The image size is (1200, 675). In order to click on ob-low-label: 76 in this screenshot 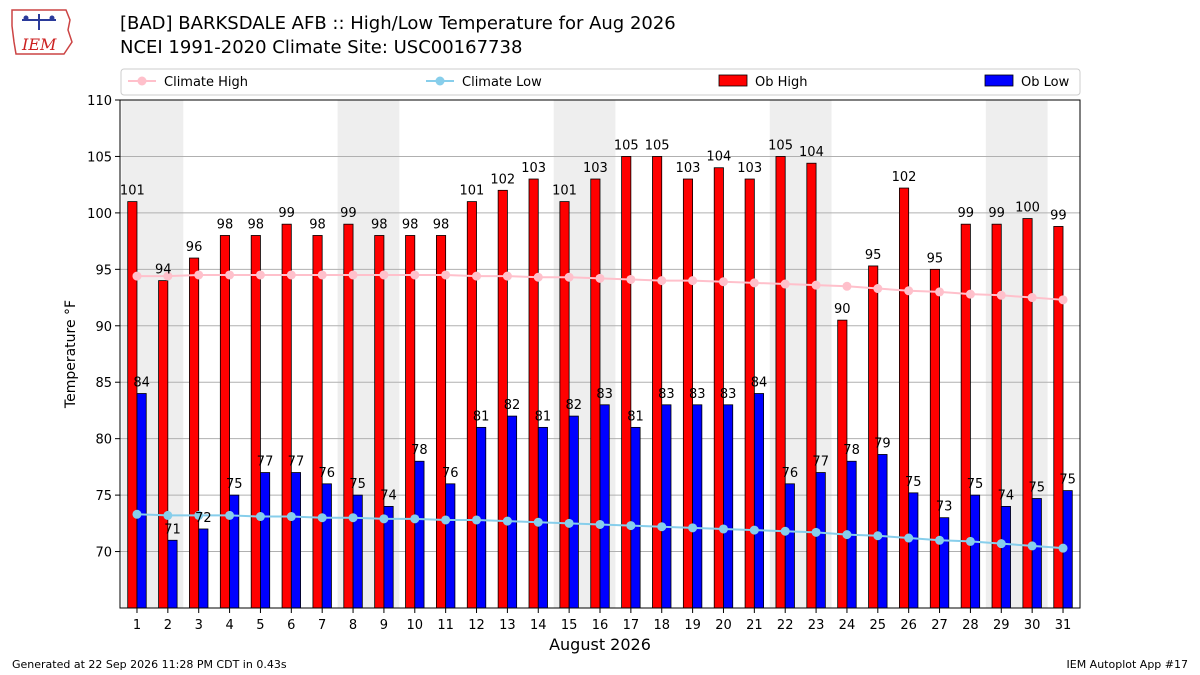, I will do `click(327, 473)`.